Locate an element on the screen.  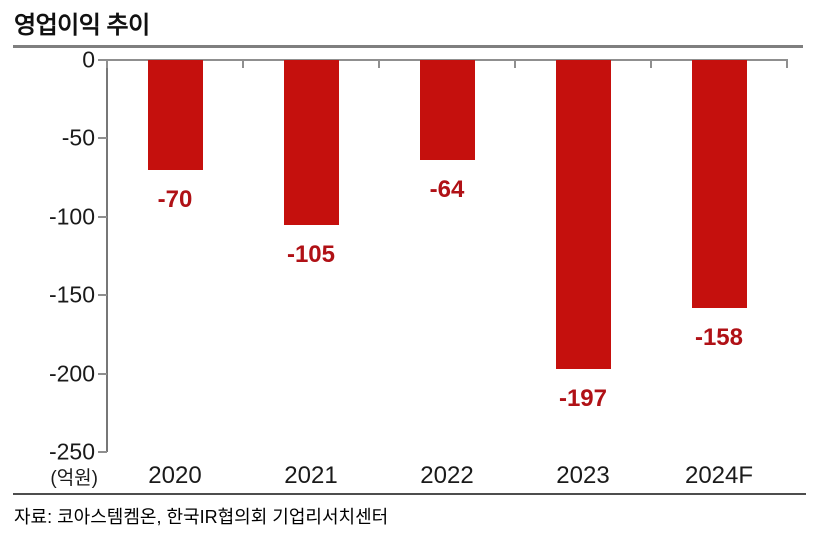
y-axis-label: -200 is located at coordinates (71, 373).